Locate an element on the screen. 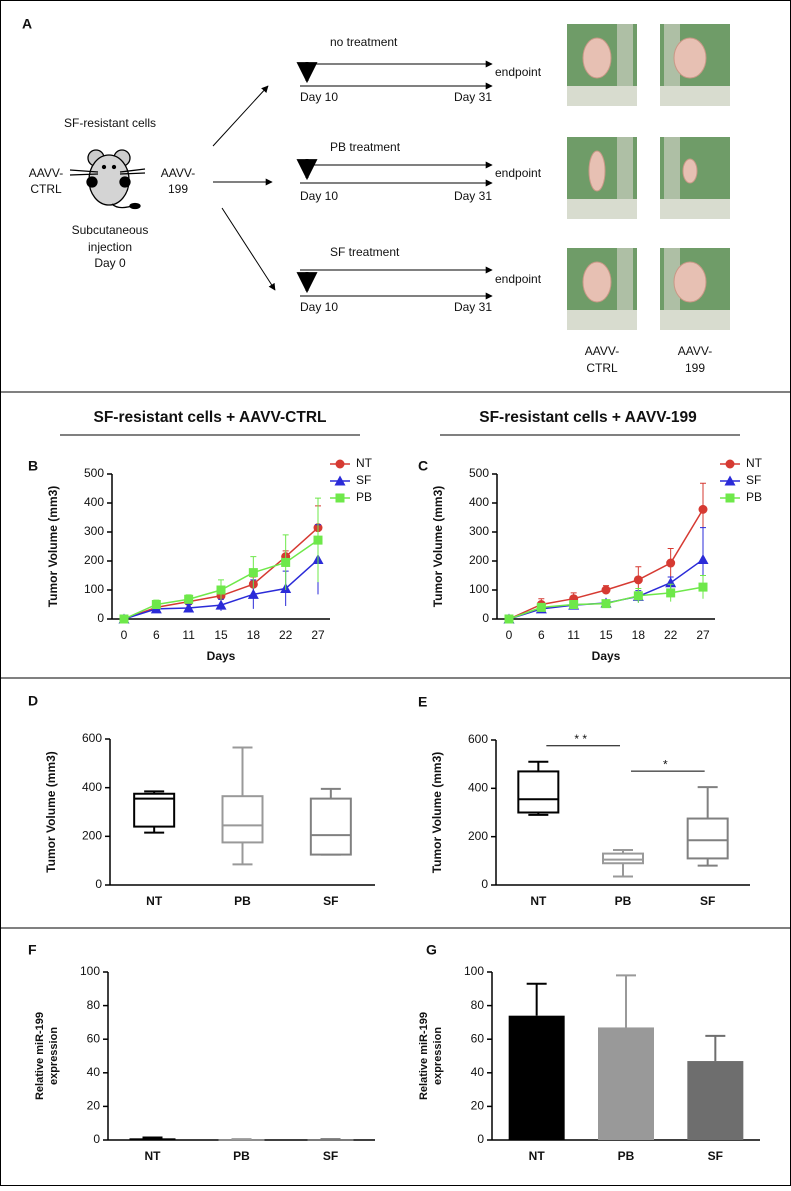  x-tick-label: 6 is located at coordinates (541, 635).